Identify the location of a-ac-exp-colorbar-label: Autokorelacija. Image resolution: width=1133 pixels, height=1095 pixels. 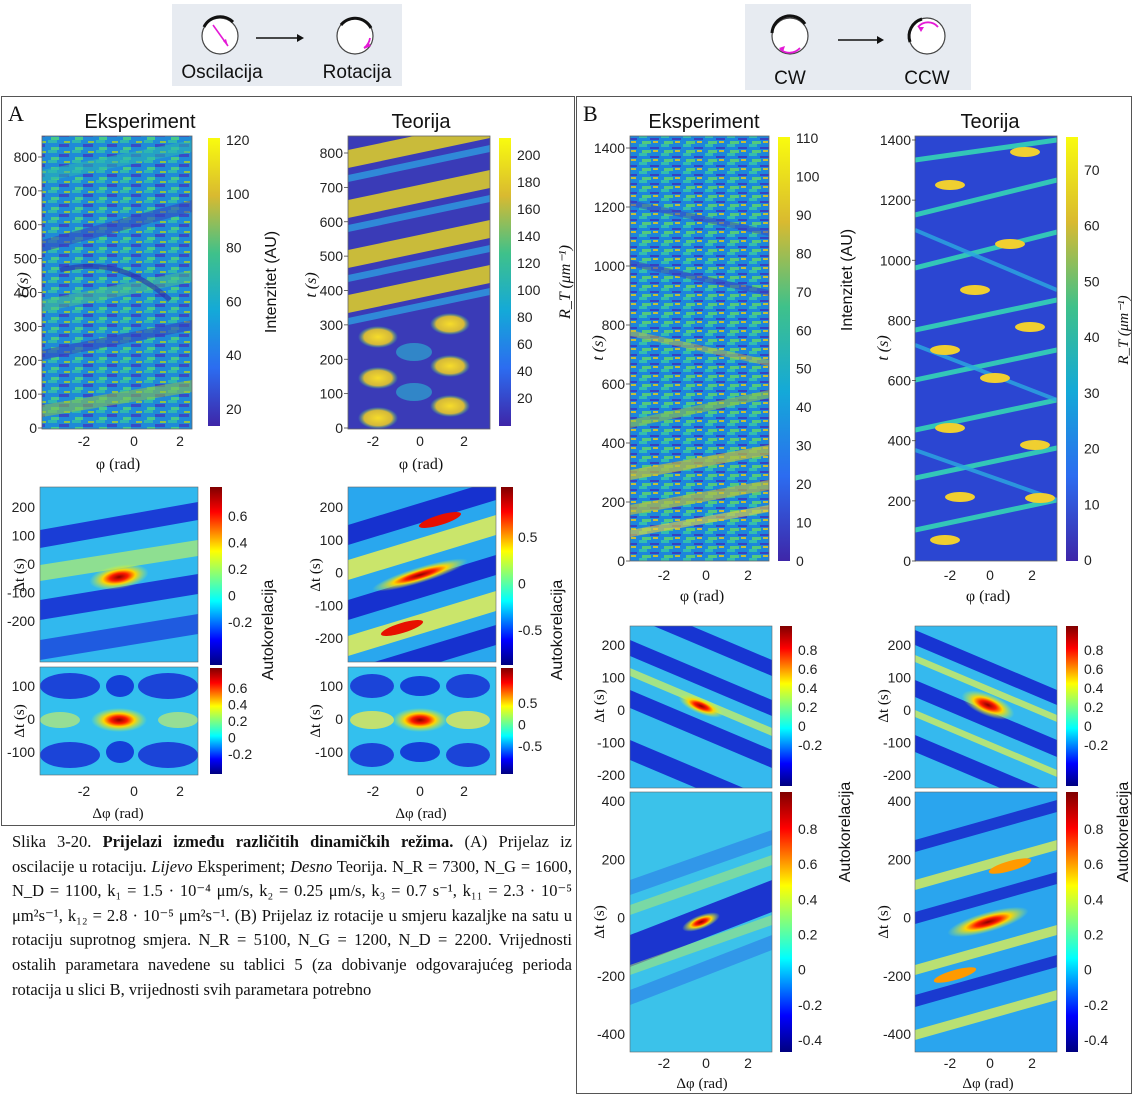
(268, 630).